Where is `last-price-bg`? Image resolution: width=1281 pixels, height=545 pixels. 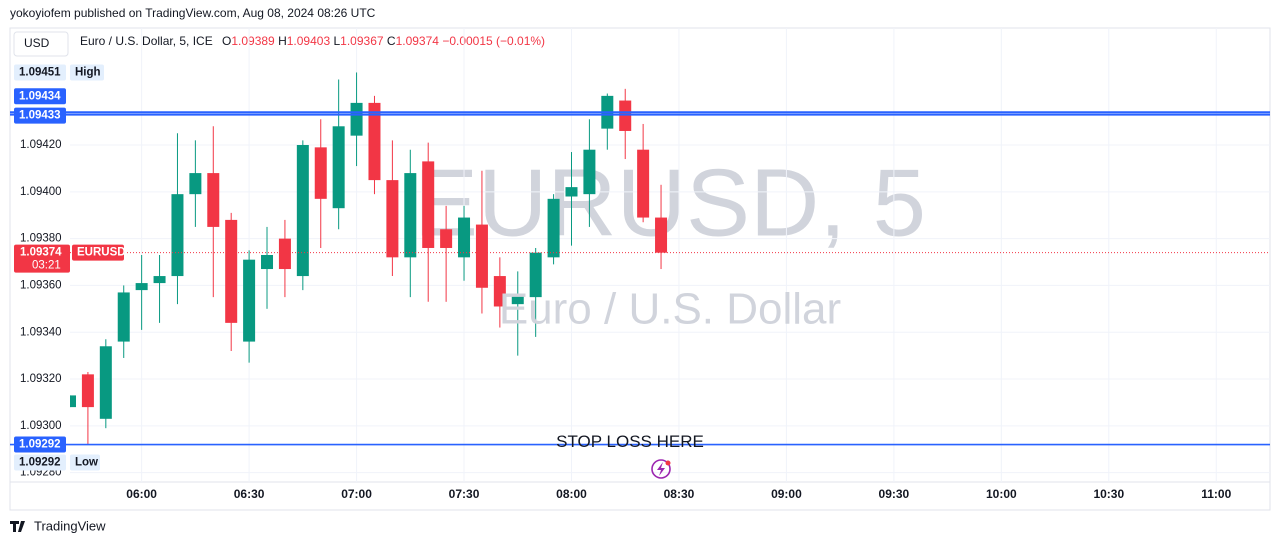
last-price-bg is located at coordinates (42, 258).